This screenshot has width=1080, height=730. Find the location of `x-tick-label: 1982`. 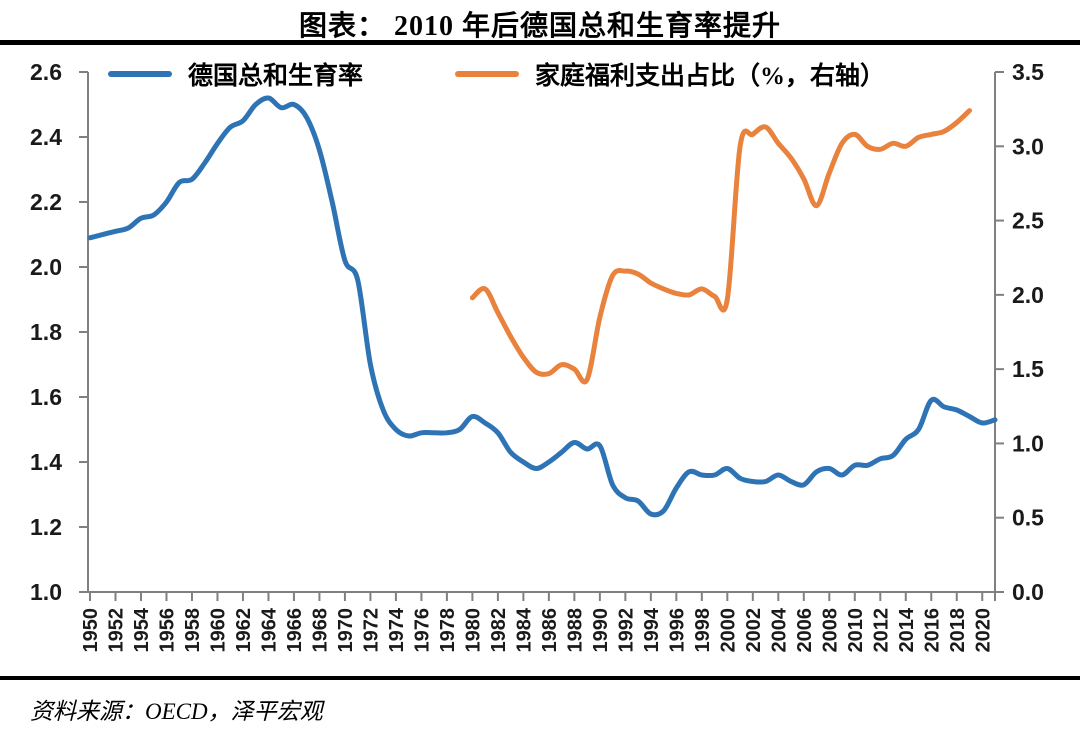

x-tick-label: 1982 is located at coordinates (499, 630).